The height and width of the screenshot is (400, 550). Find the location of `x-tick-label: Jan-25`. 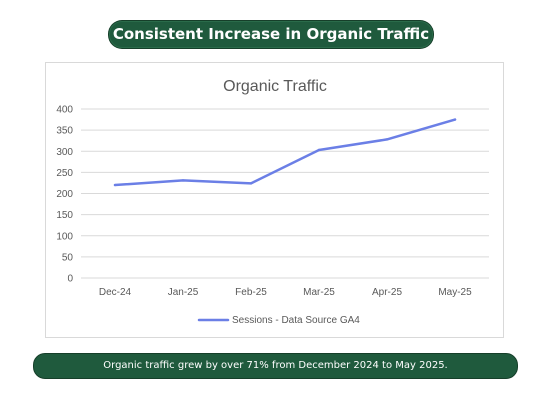

x-tick-label: Jan-25 is located at coordinates (183, 292).